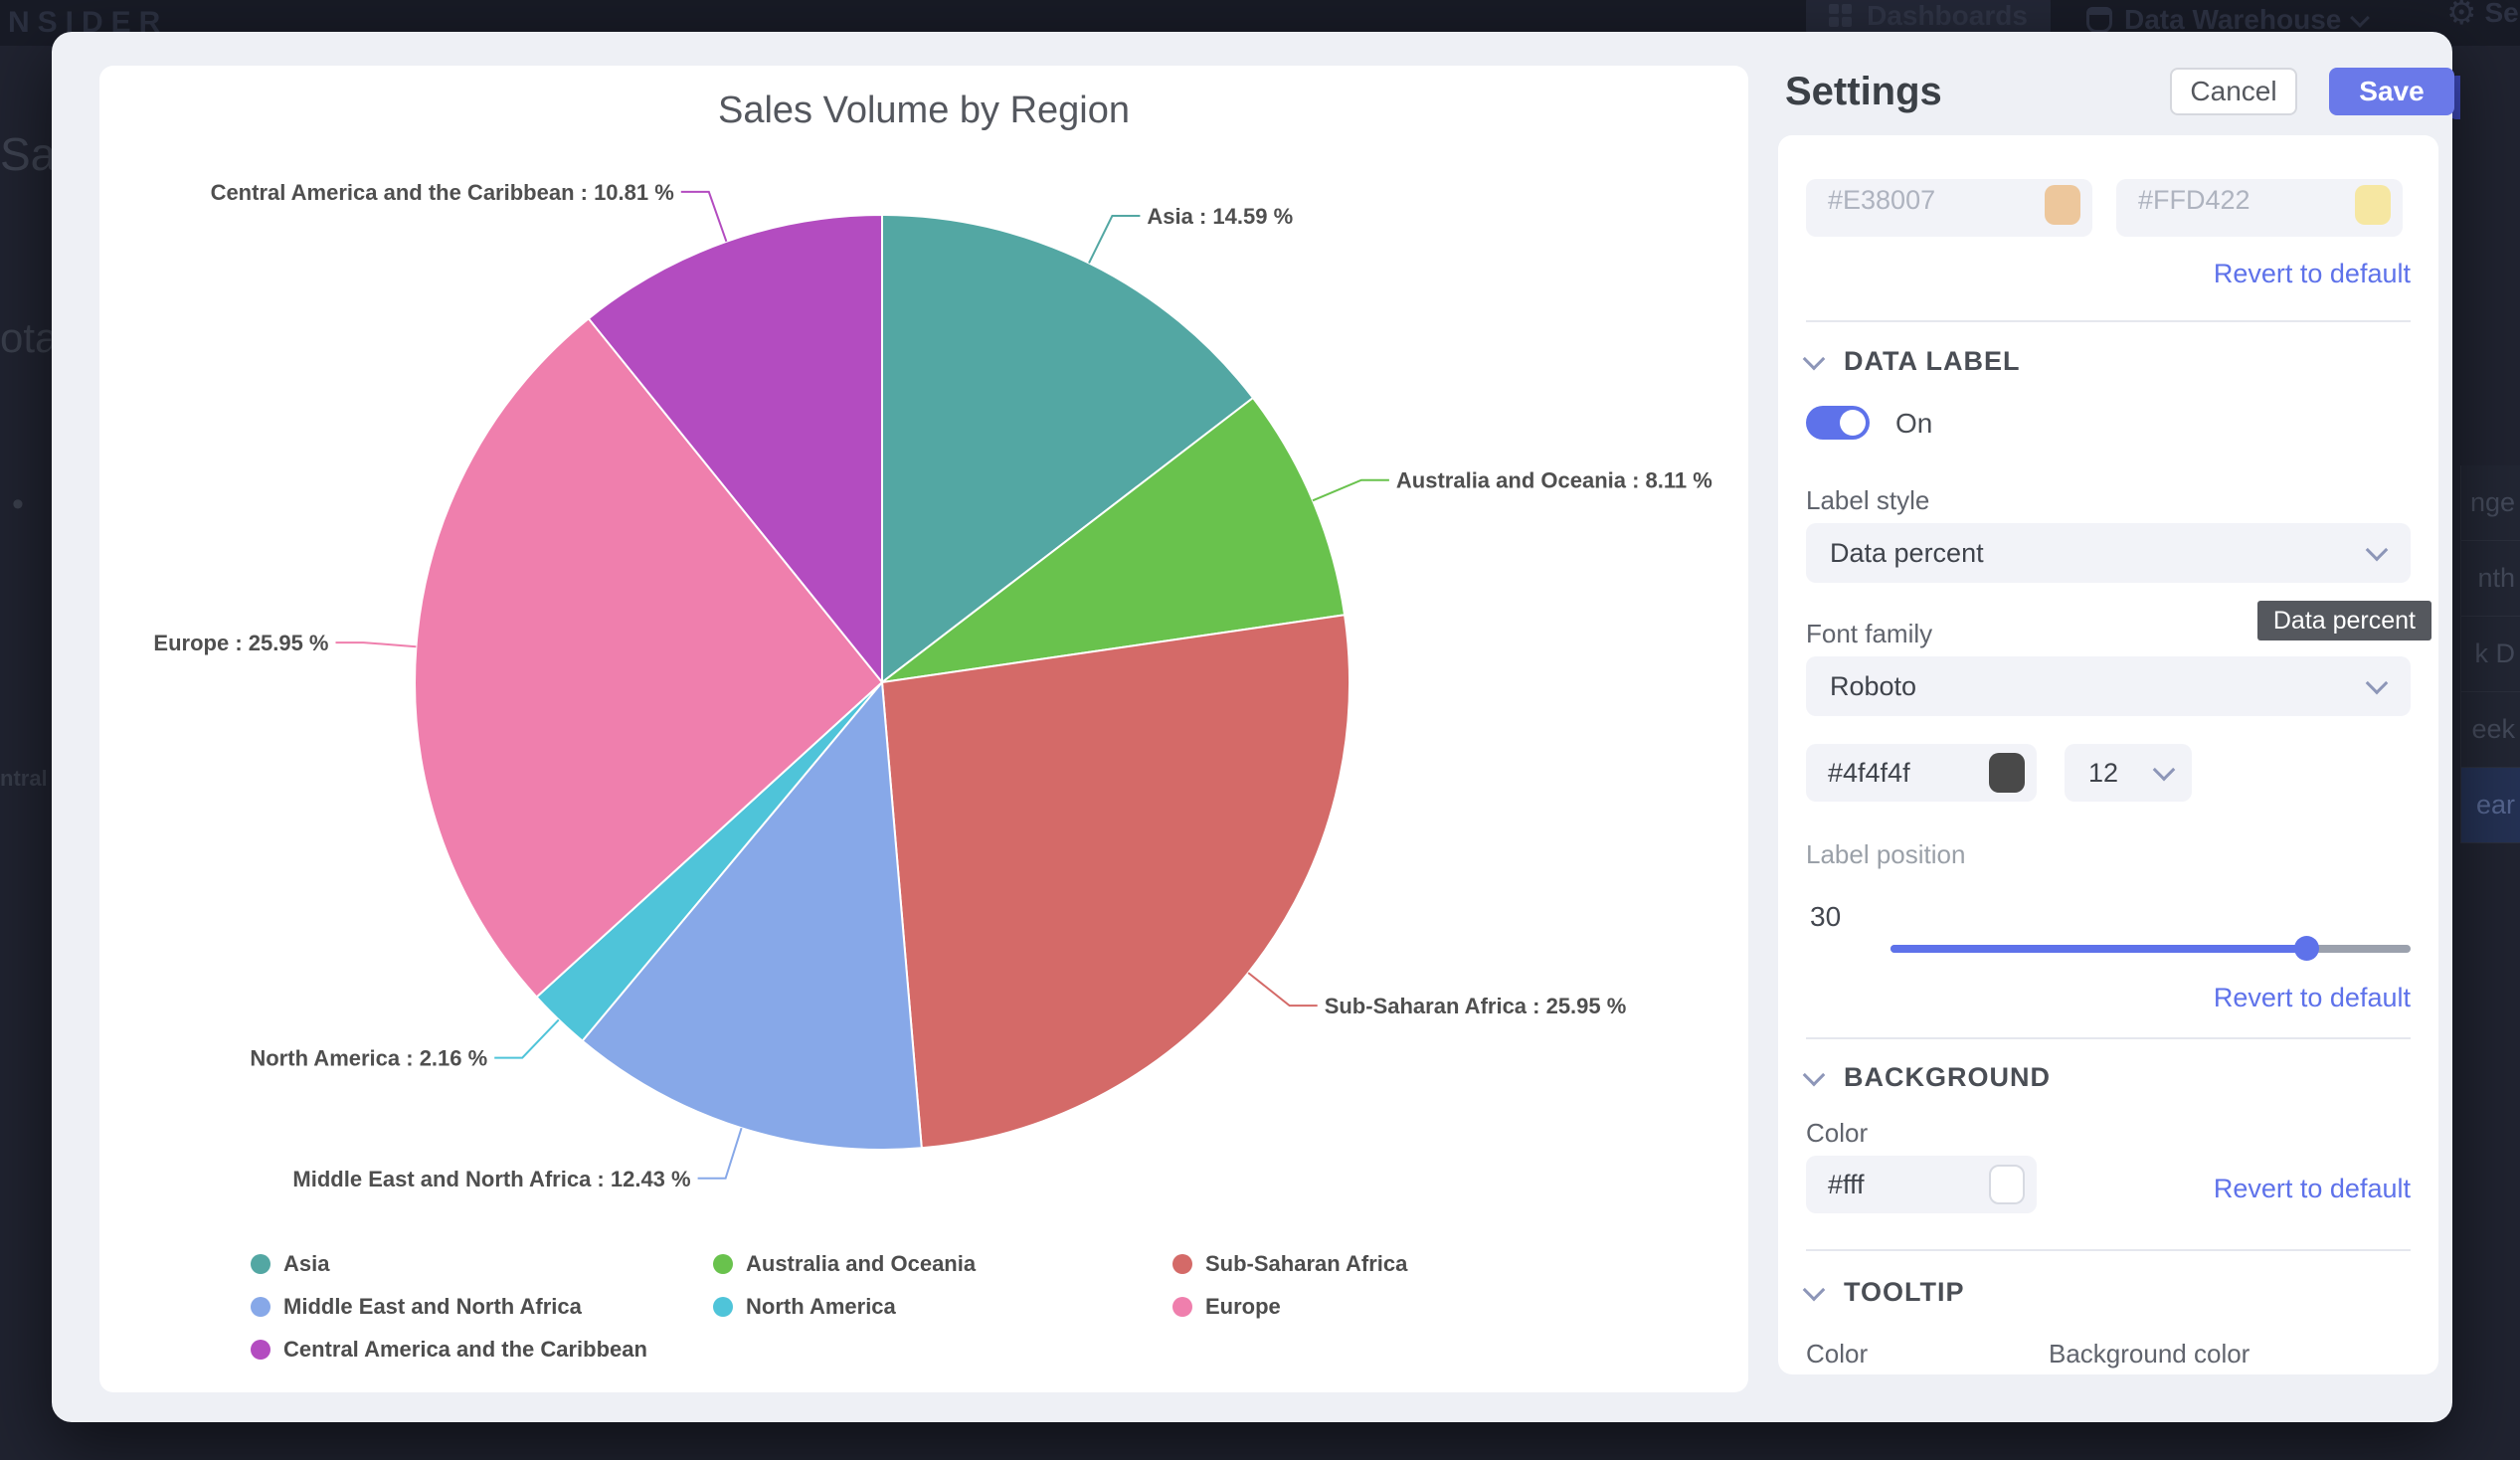  Describe the element at coordinates (2233, 20) in the screenshot. I see `data-warehouse-label: Data Warehouse` at that location.